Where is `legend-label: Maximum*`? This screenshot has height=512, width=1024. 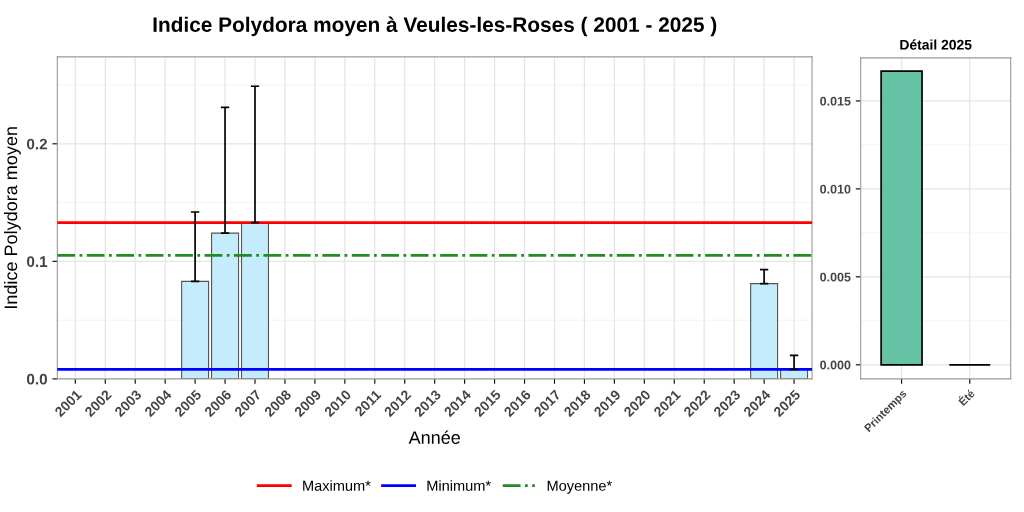
legend-label: Maximum* is located at coordinates (337, 485).